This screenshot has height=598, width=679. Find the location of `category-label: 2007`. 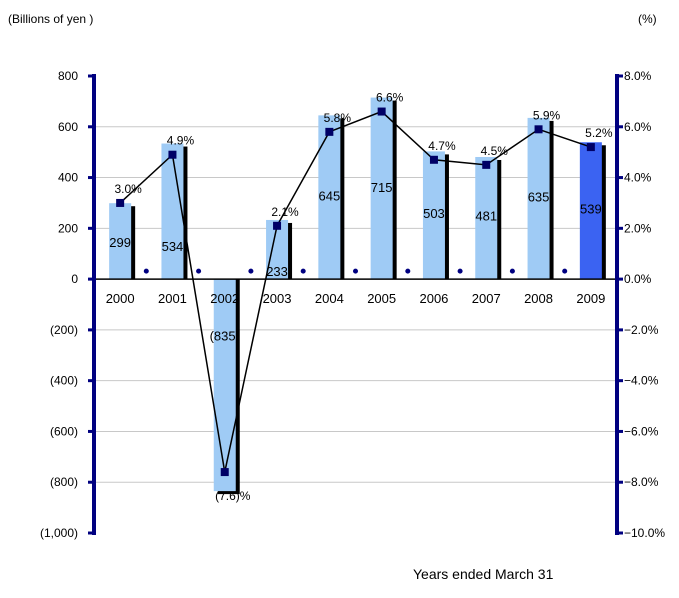

category-label: 2007 is located at coordinates (486, 298).